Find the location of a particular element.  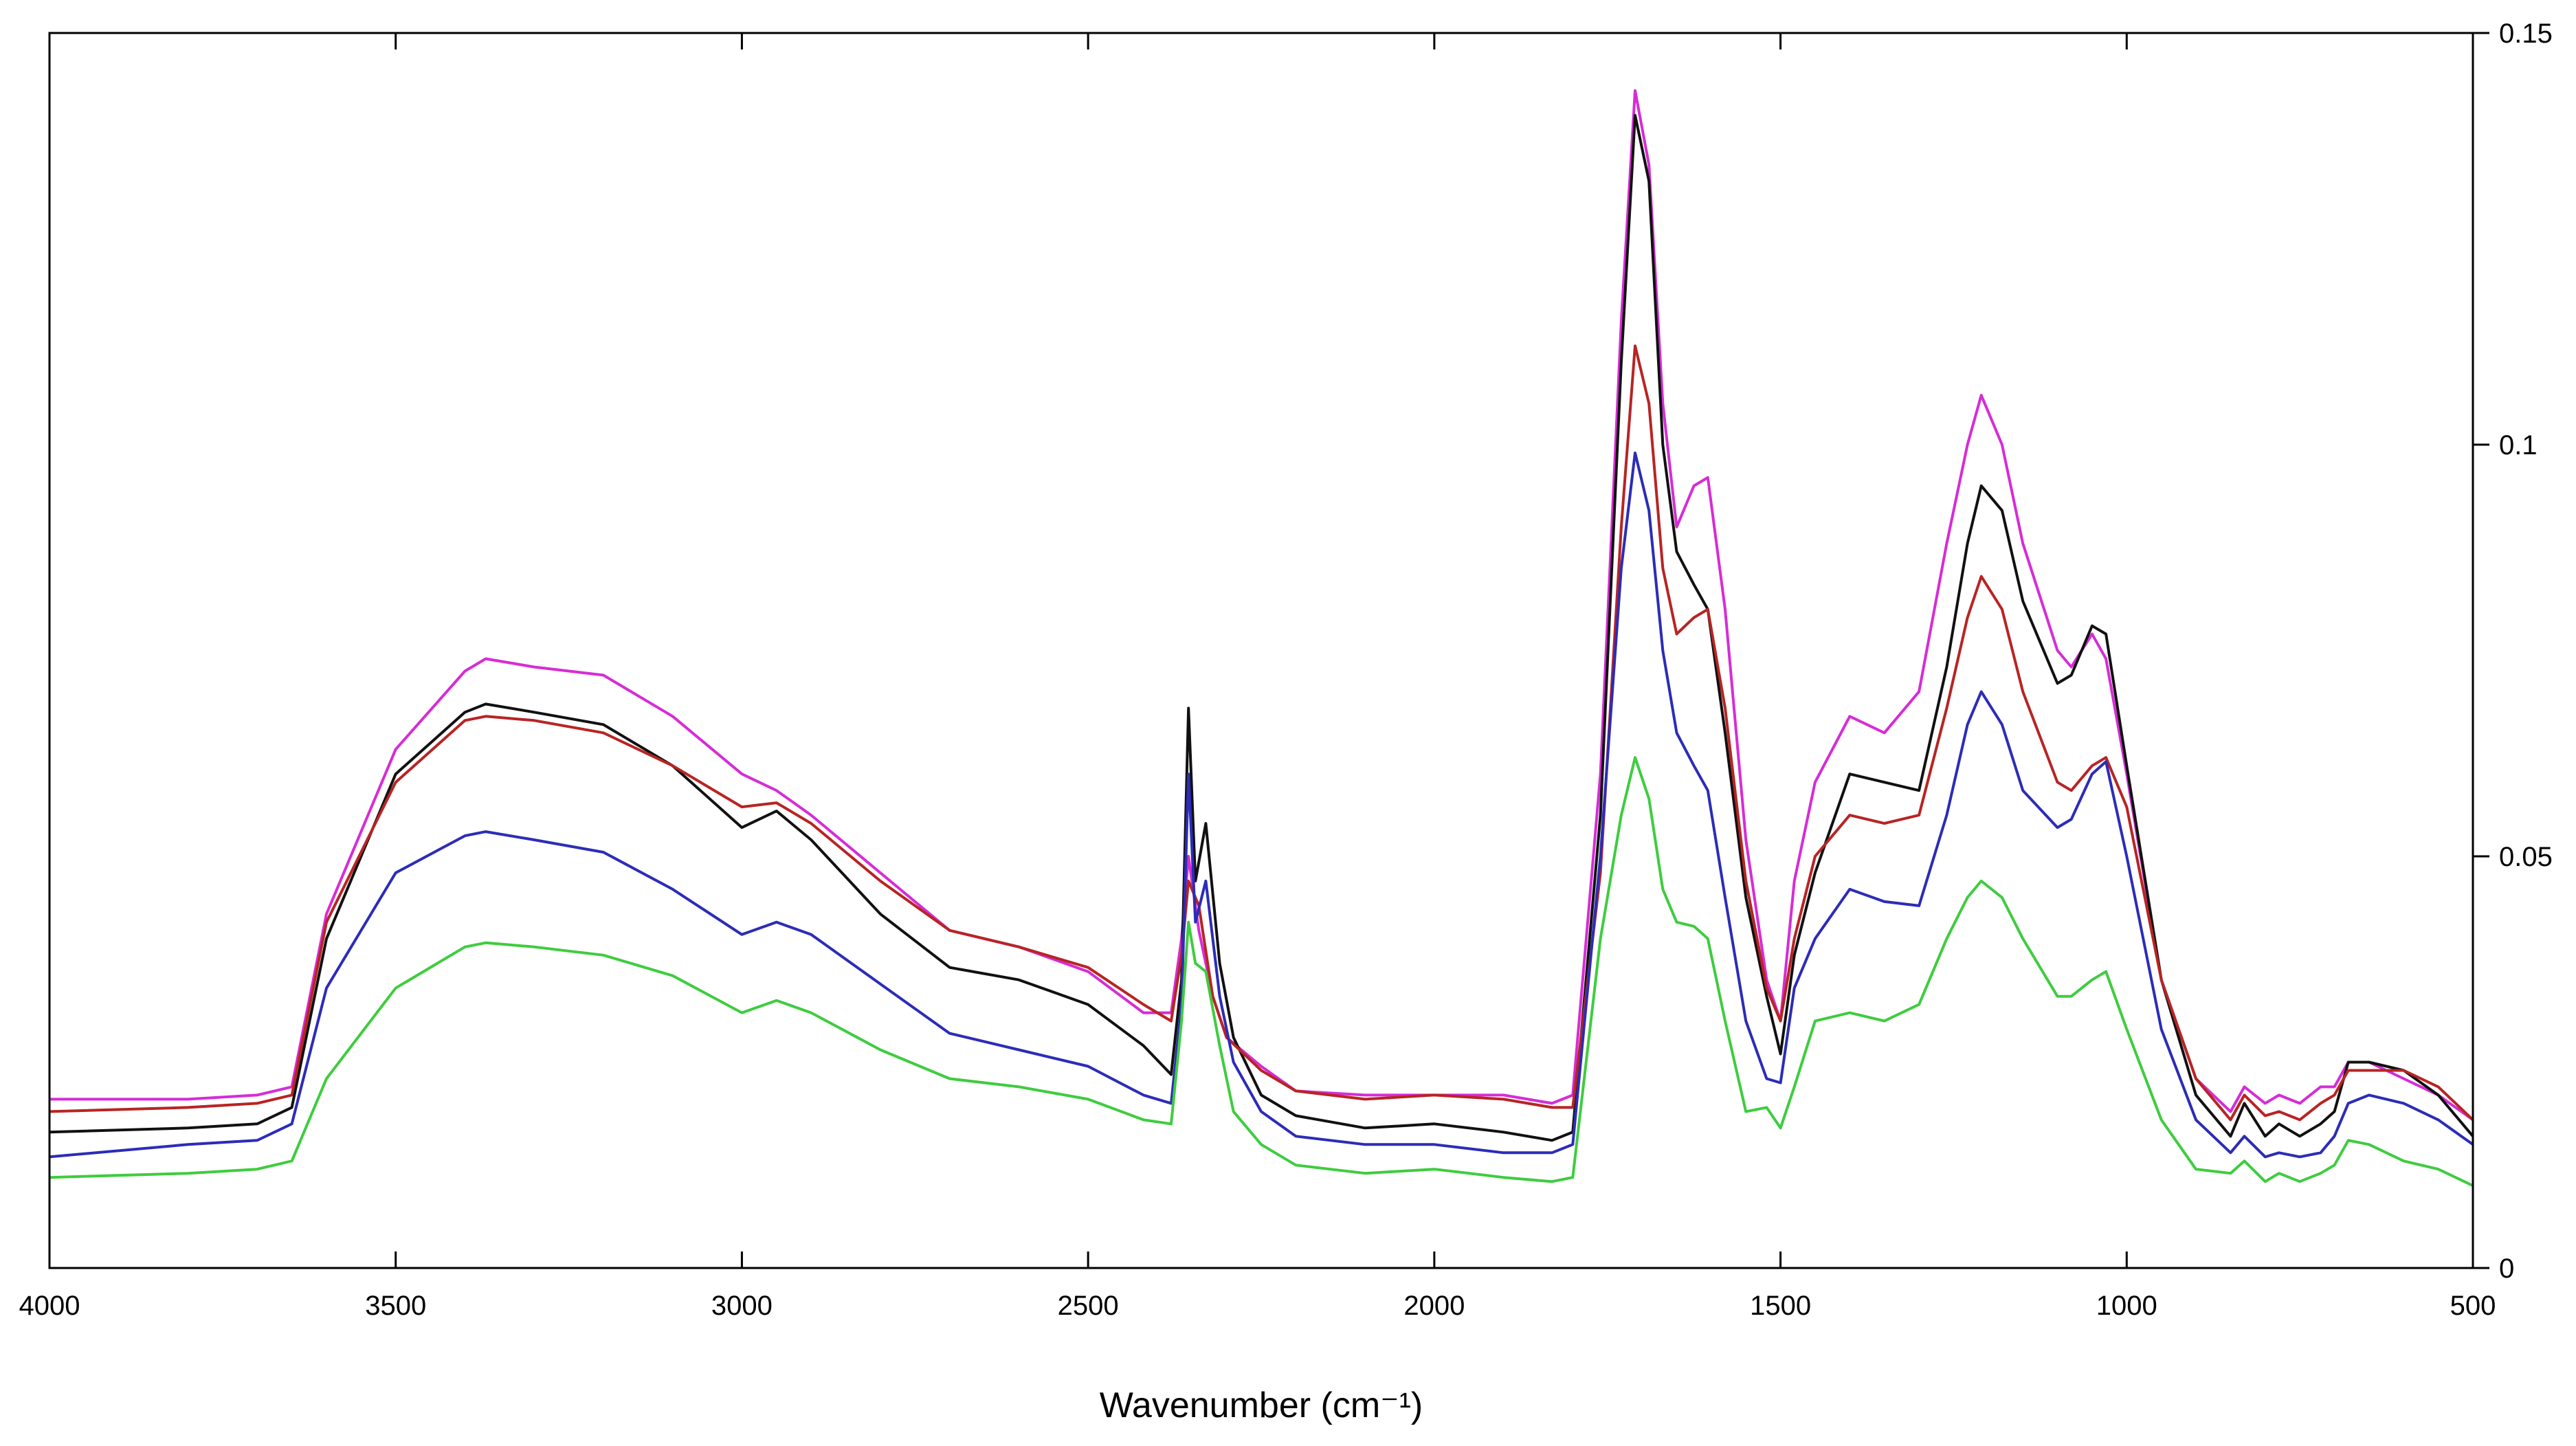

x-tick-label: 1000 is located at coordinates (2126, 1306).